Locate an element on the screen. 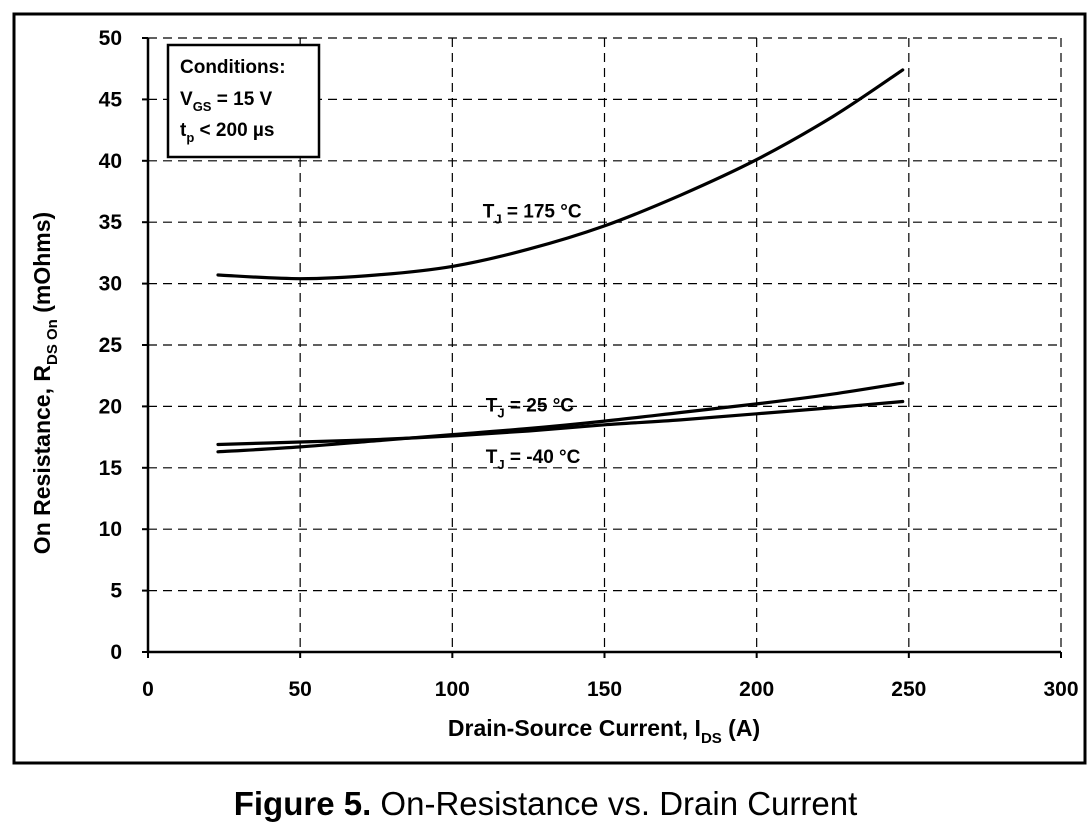 The width and height of the screenshot is (1091, 830). series-label-tj-175c: TJ = 175 °C is located at coordinates (532, 213).